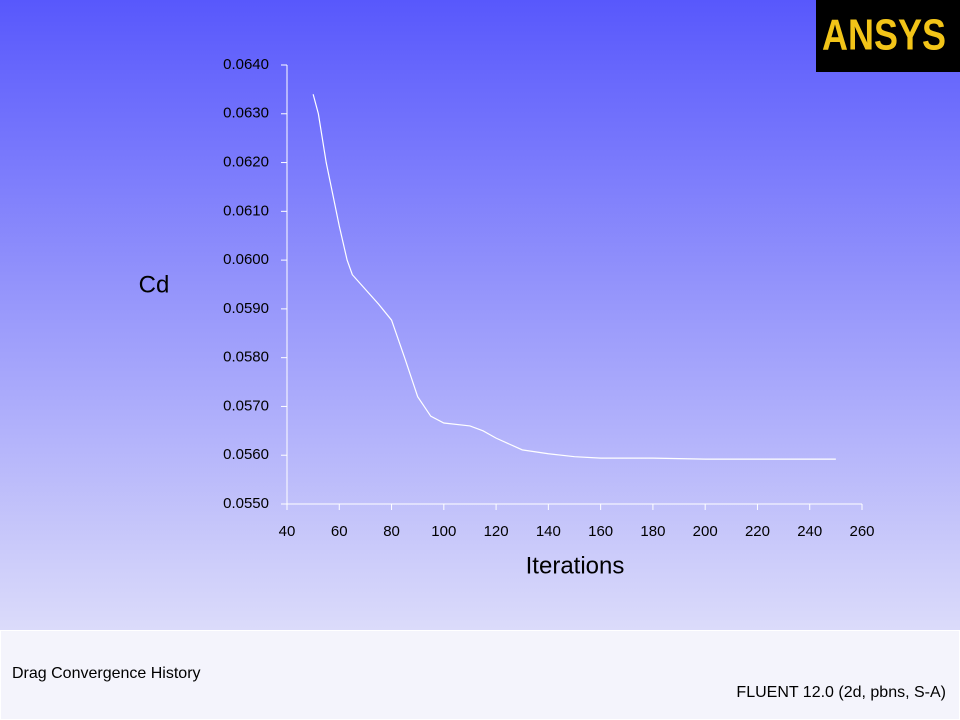 The width and height of the screenshot is (960, 720). I want to click on footer-panel, so click(480, 675).